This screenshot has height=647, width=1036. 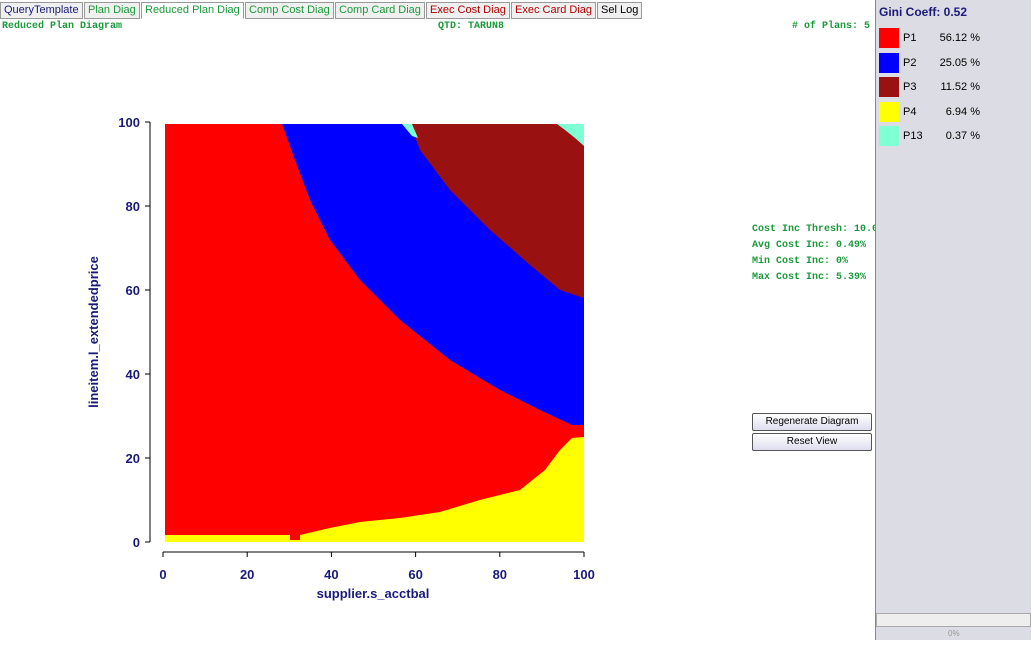 I want to click on x-tick-label: 40, so click(x=331, y=574).